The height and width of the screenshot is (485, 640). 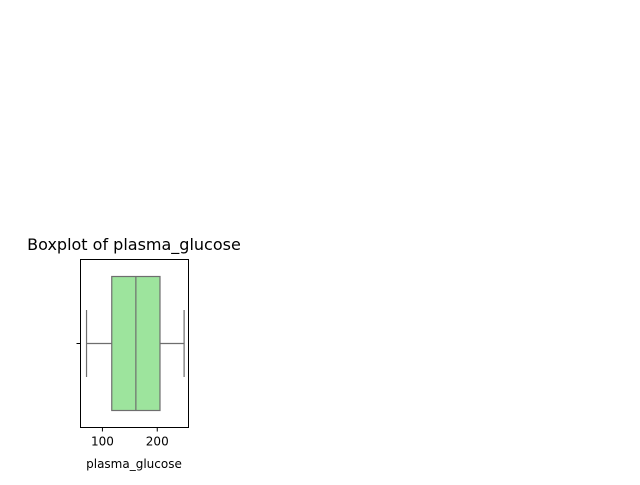 What do you see at coordinates (157, 442) in the screenshot?
I see `x-tick-label: 200` at bounding box center [157, 442].